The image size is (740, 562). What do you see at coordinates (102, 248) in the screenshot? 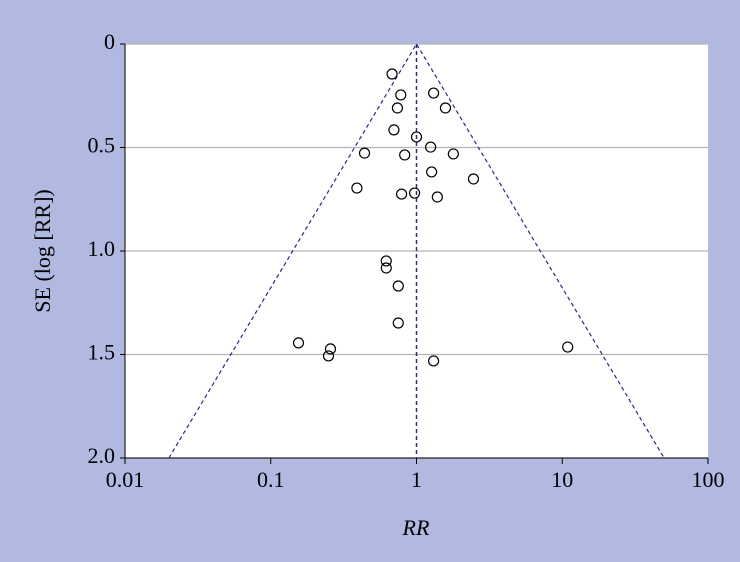
I see `y-tick-label: 1.0` at bounding box center [102, 248].